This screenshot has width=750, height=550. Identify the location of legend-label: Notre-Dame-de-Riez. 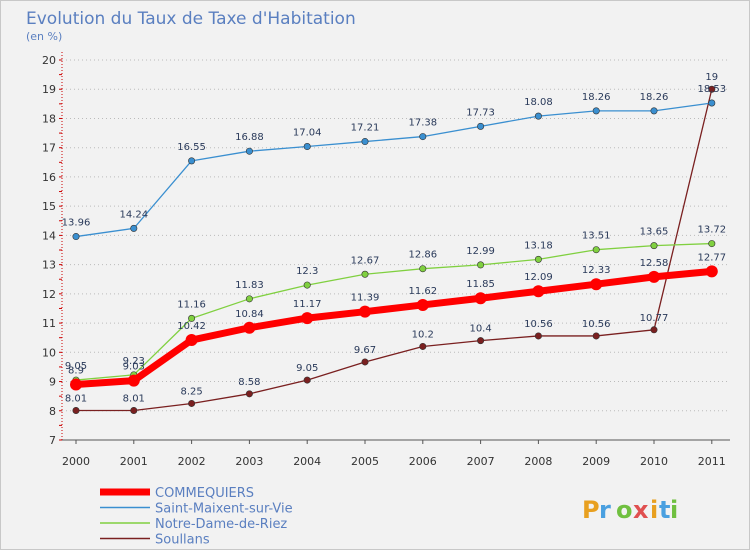
(221, 524).